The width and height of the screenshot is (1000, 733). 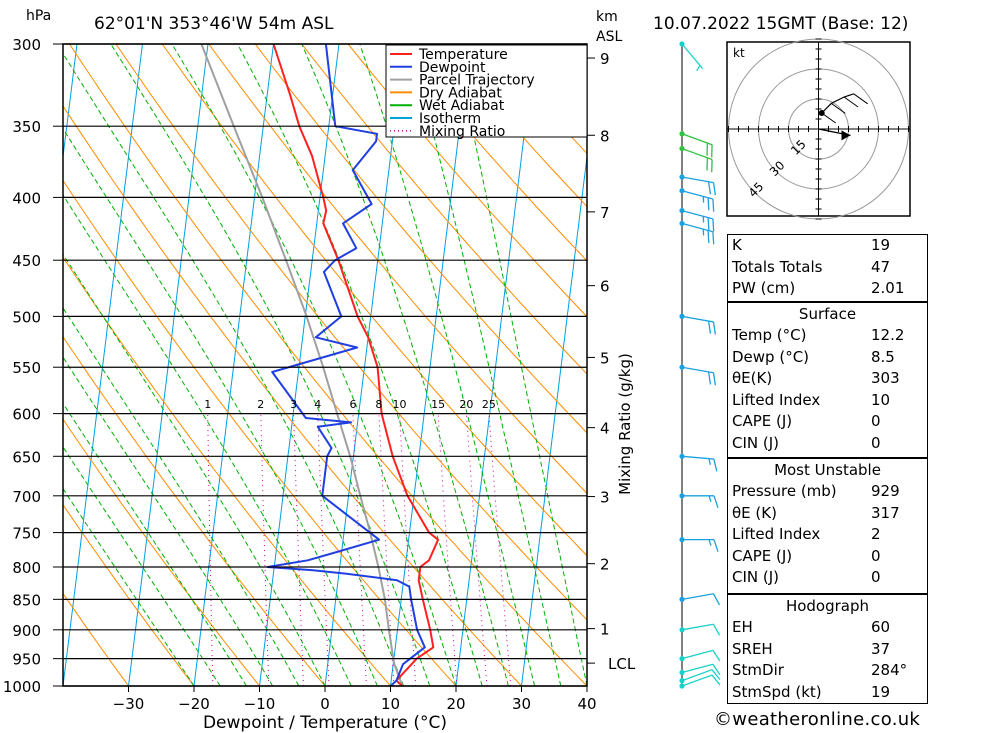 I want to click on mu-value: 317, so click(x=885, y=512).